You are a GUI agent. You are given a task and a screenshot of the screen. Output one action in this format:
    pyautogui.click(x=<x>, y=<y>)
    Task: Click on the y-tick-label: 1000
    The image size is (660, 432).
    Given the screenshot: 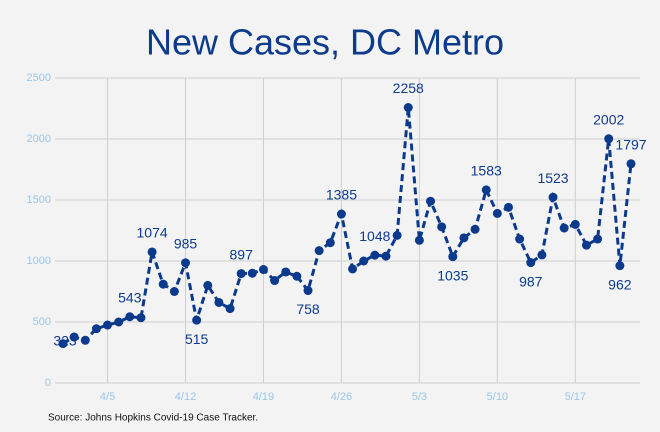 What is the action you would take?
    pyautogui.click(x=39, y=261)
    